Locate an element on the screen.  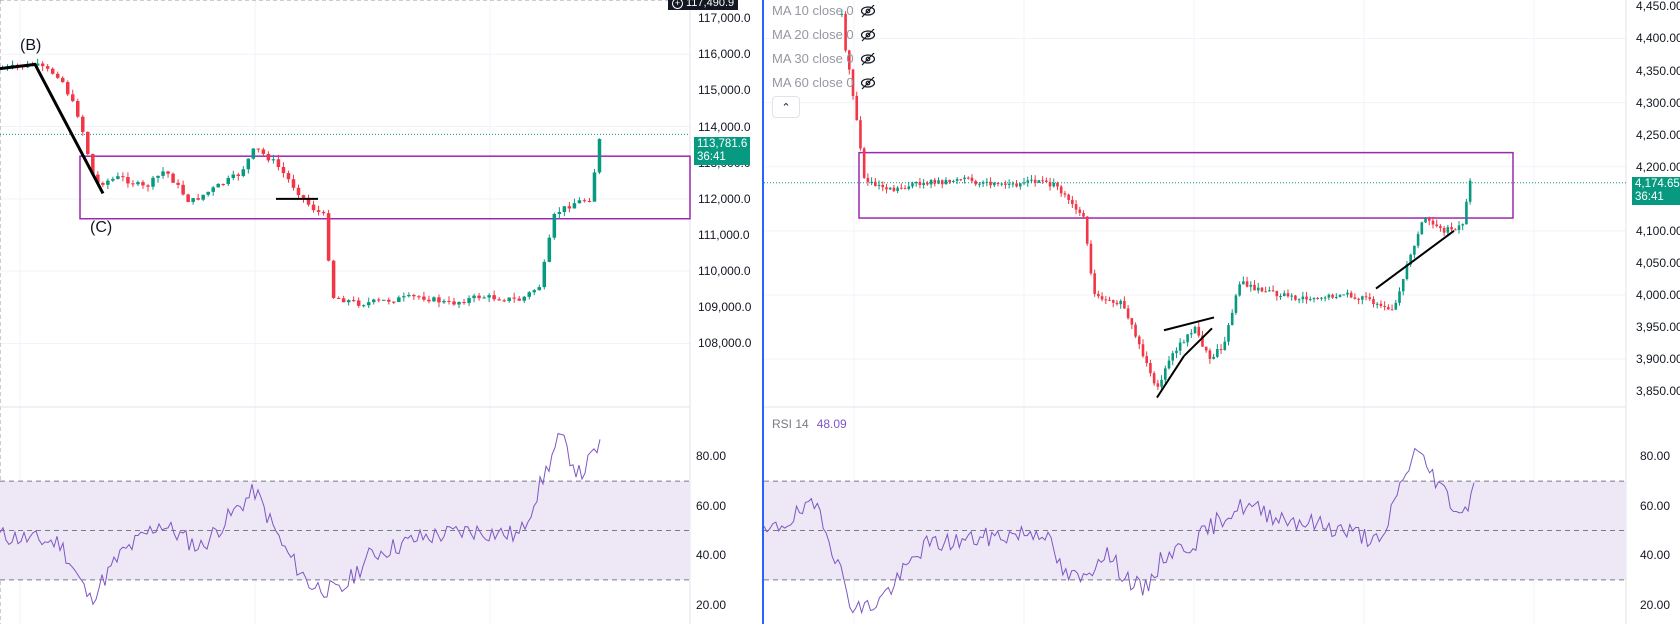
plus-icon: + is located at coordinates (677, 4).